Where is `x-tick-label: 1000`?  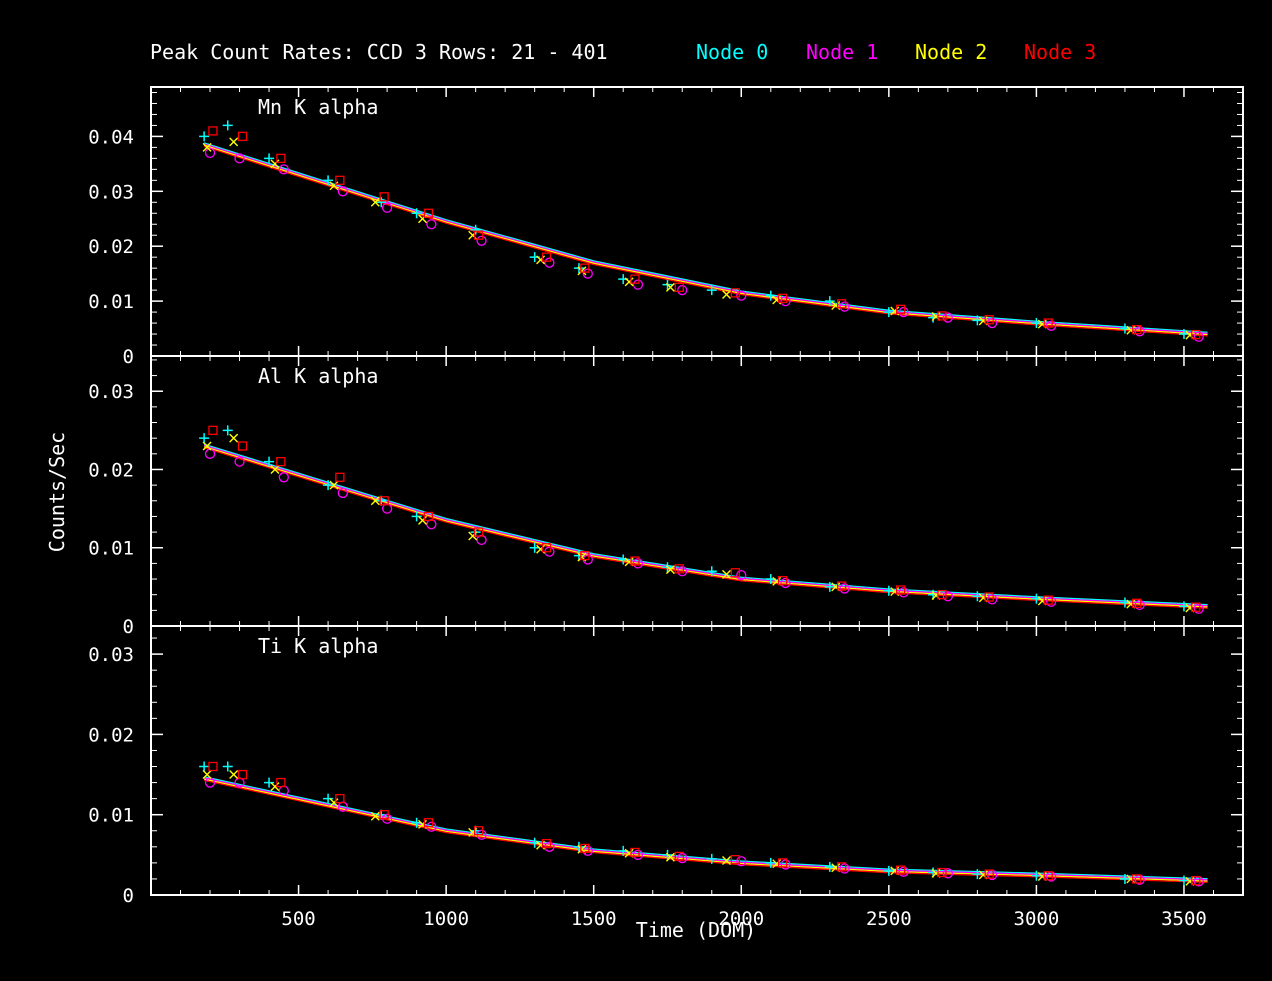
x-tick-label: 1000 is located at coordinates (446, 919).